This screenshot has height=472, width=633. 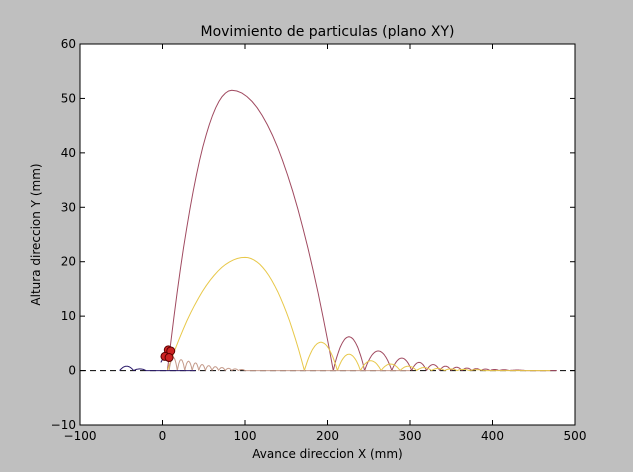 I want to click on x-tick-label: 0, so click(x=163, y=436).